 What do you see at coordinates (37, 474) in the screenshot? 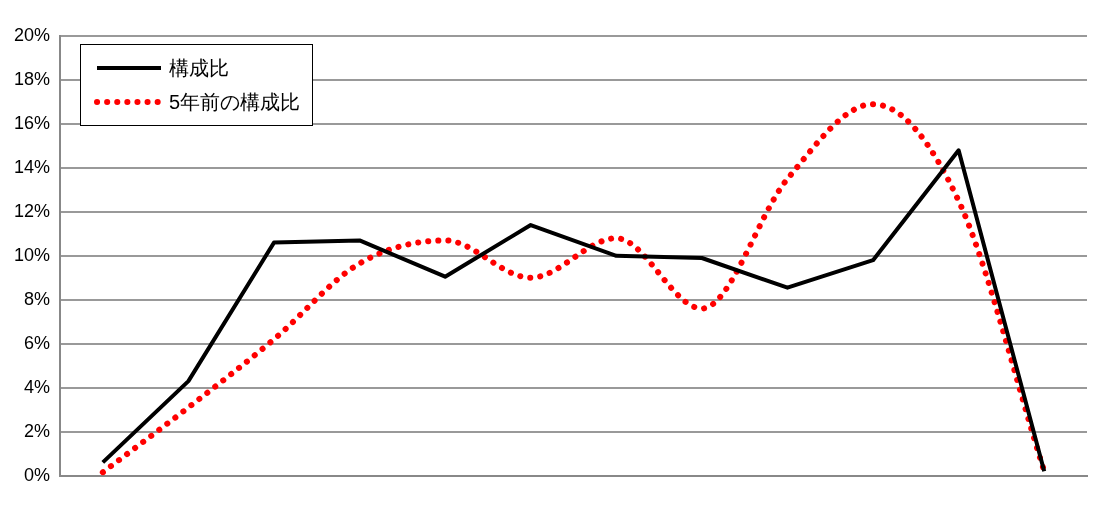
I see `y-tick-label: 0%` at bounding box center [37, 474].